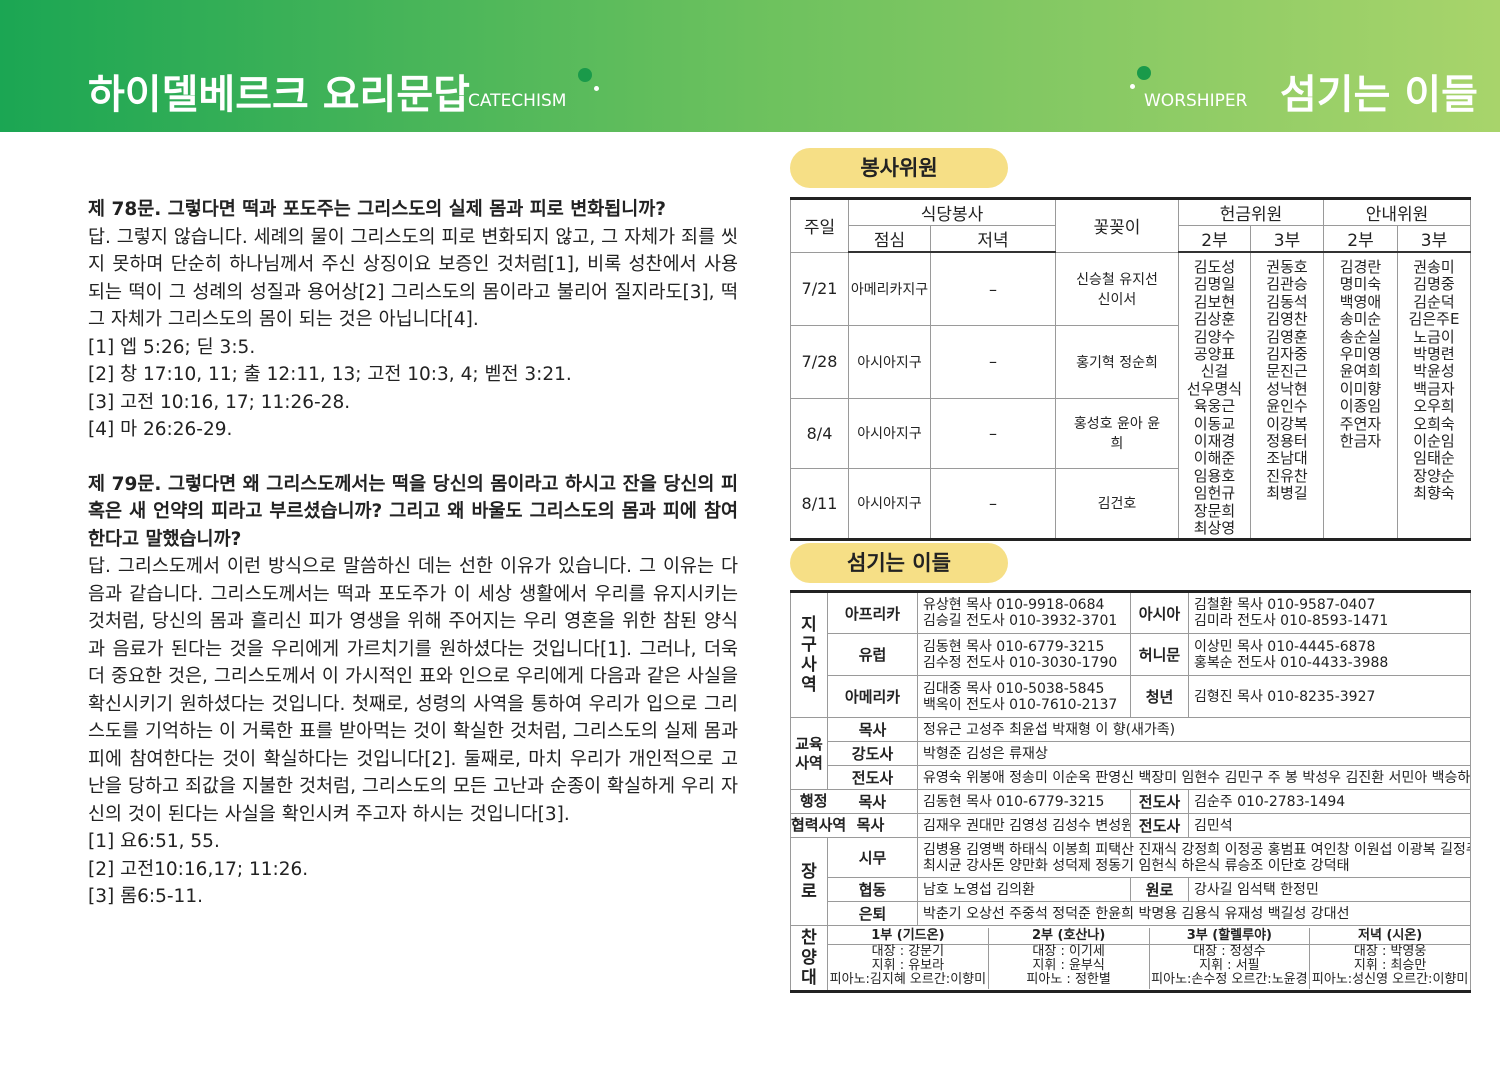  I want to click on choir-name: 저녁 (시온), so click(1390, 936).